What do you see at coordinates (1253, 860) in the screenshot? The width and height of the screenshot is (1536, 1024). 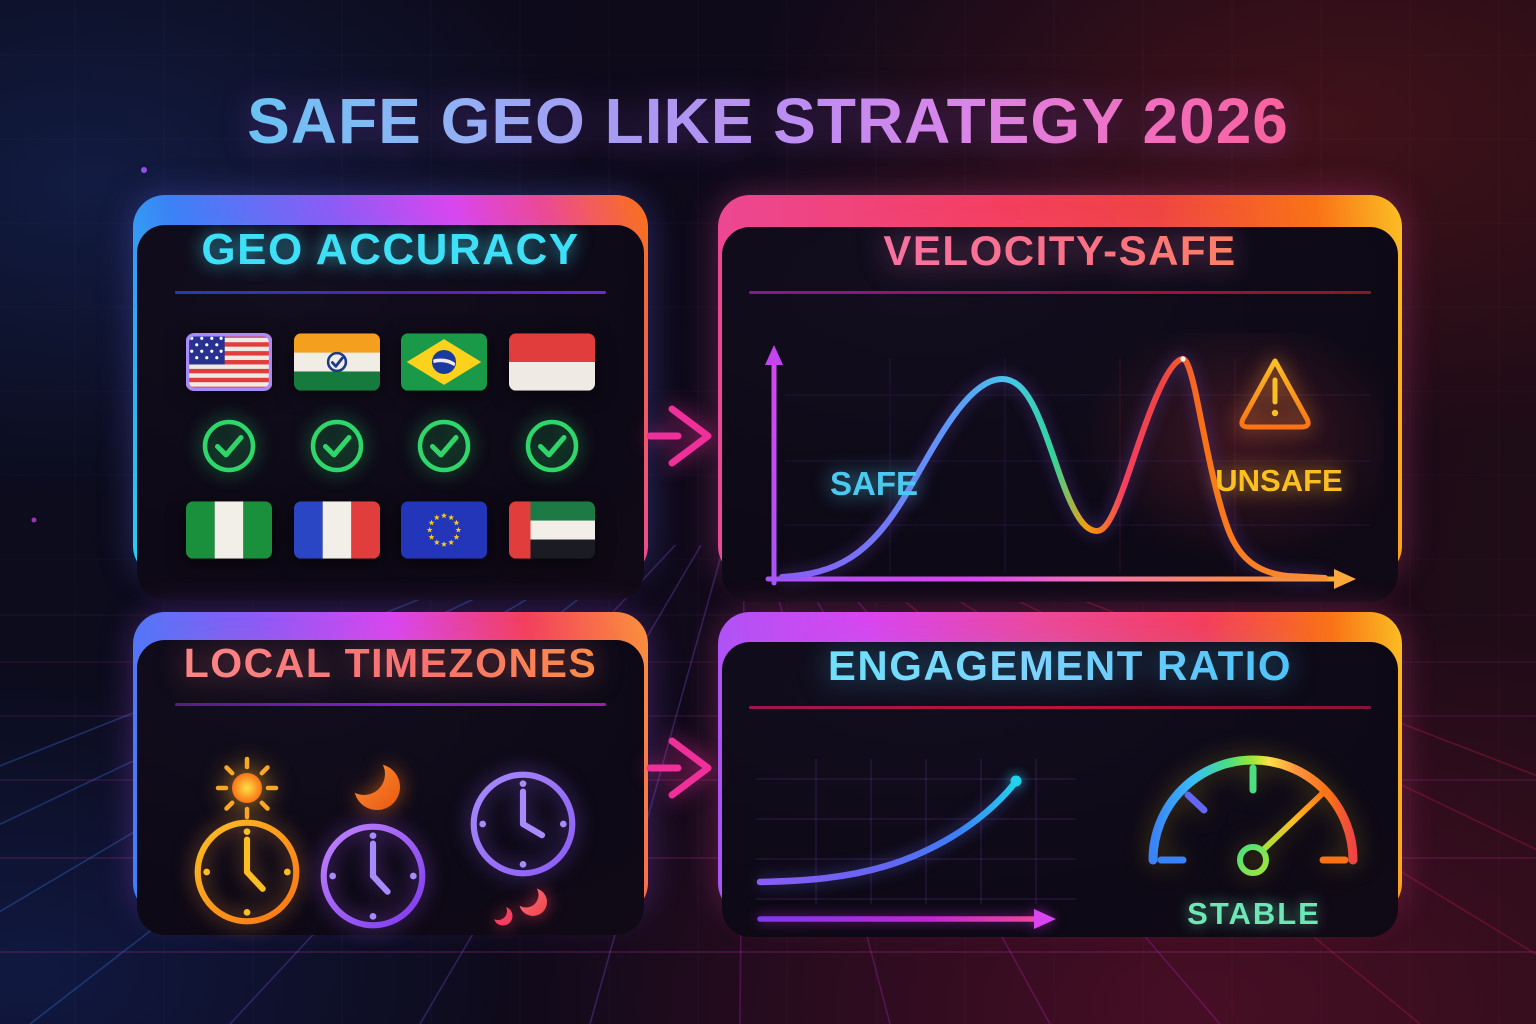 I see `gauge-hub` at bounding box center [1253, 860].